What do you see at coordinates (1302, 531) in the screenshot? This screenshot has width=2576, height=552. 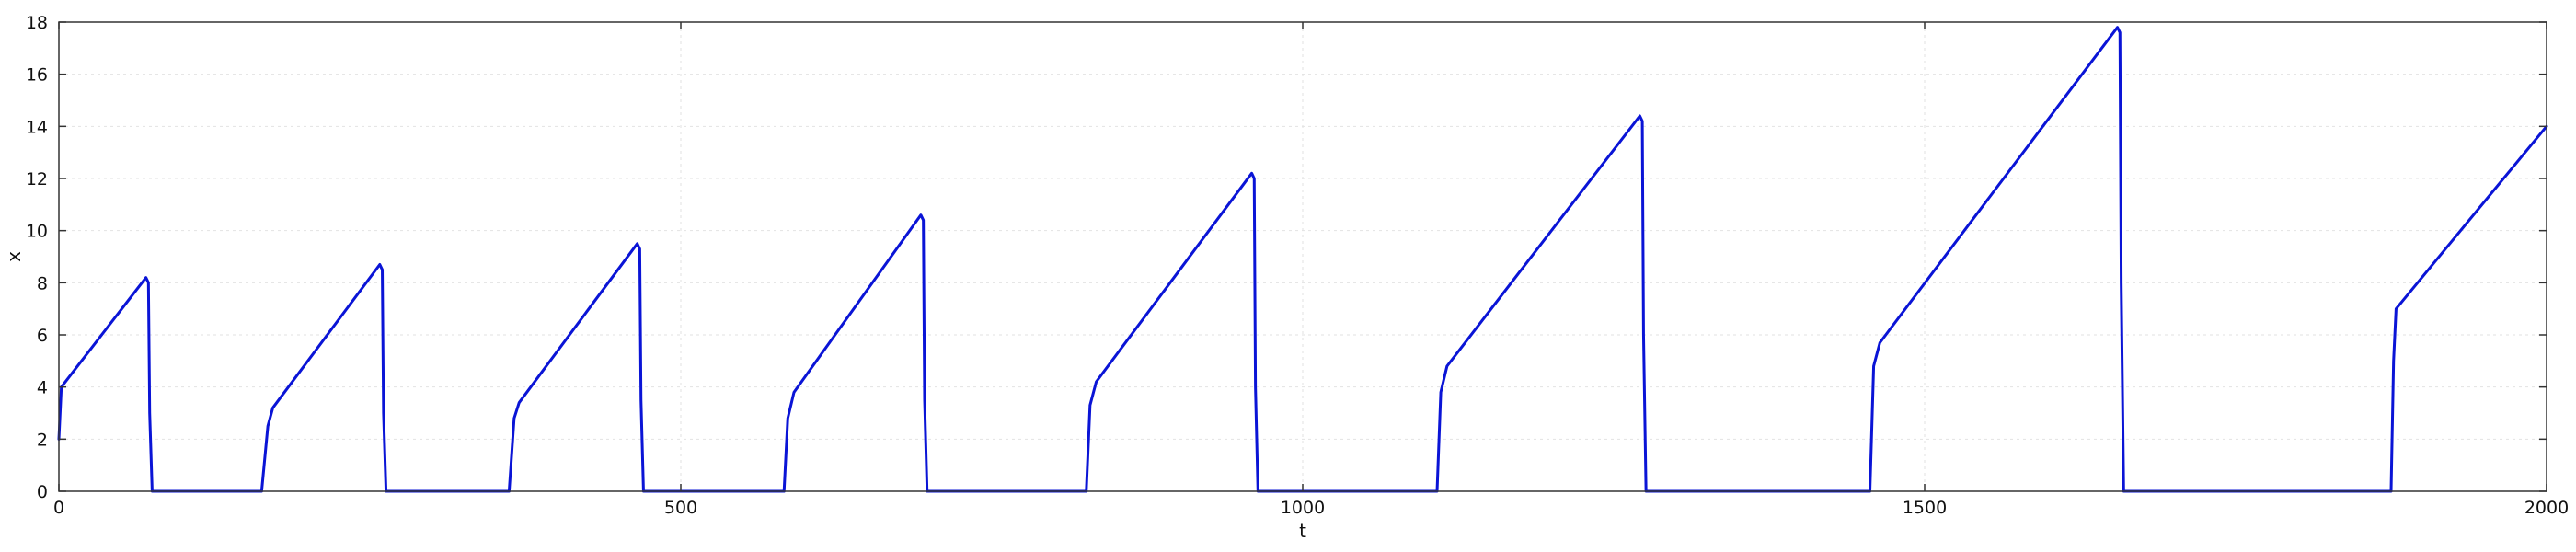 I see `x-axis-label: t` at bounding box center [1302, 531].